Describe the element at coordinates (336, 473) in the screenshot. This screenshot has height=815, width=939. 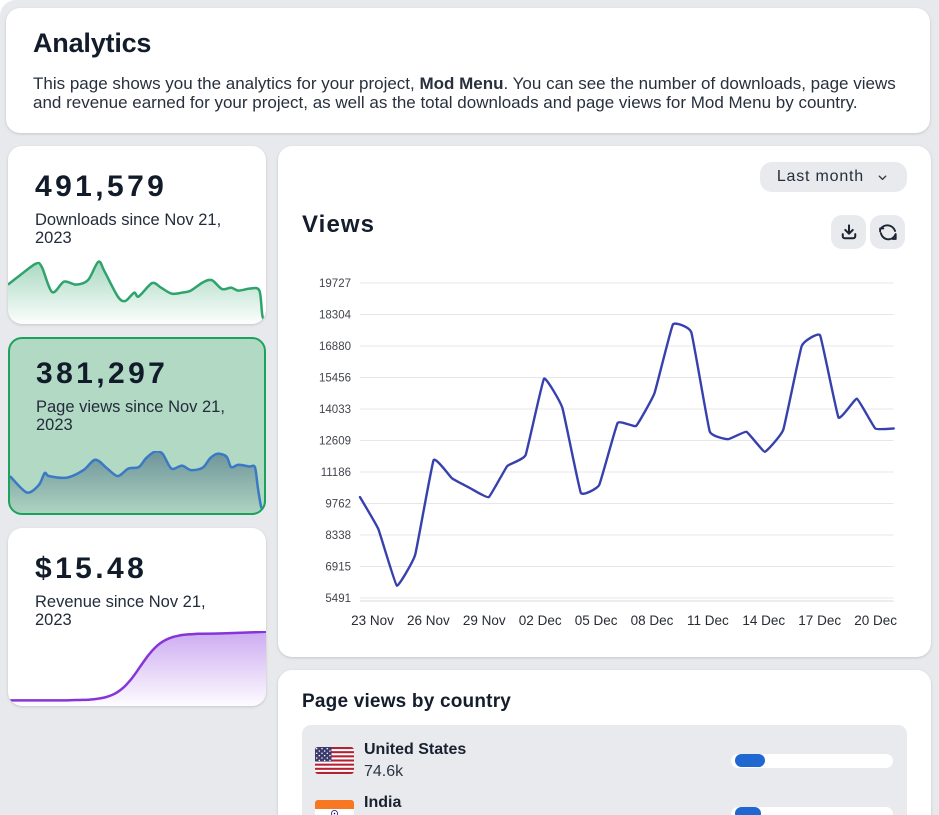
I see `svg-text: 11186` at that location.